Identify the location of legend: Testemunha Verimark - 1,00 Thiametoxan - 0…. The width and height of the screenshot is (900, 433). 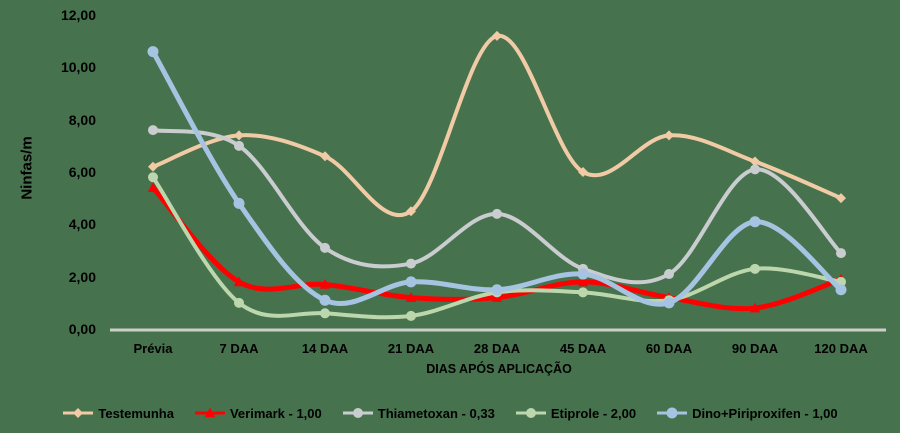
(450, 413).